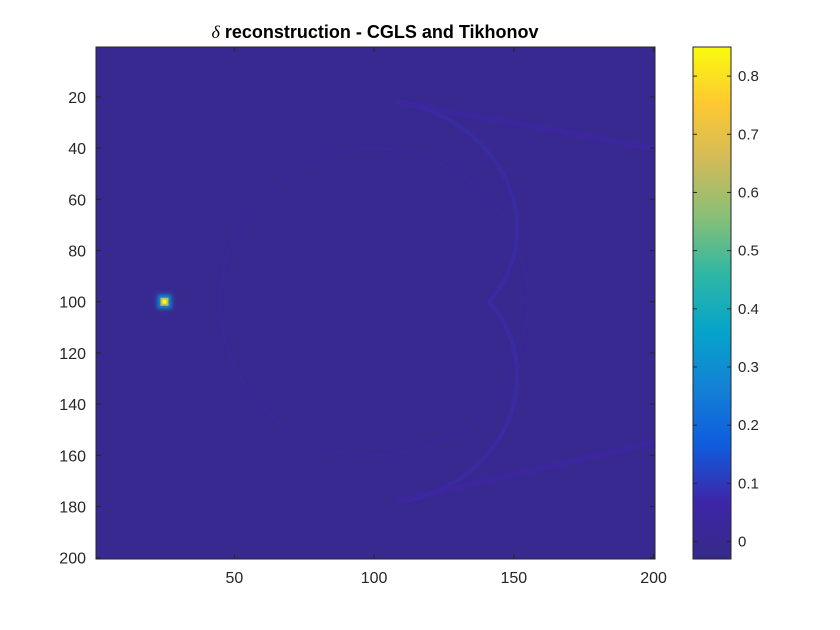 The height and width of the screenshot is (630, 840). Describe the element at coordinates (77, 98) in the screenshot. I see `y-tick-label: 20` at that location.